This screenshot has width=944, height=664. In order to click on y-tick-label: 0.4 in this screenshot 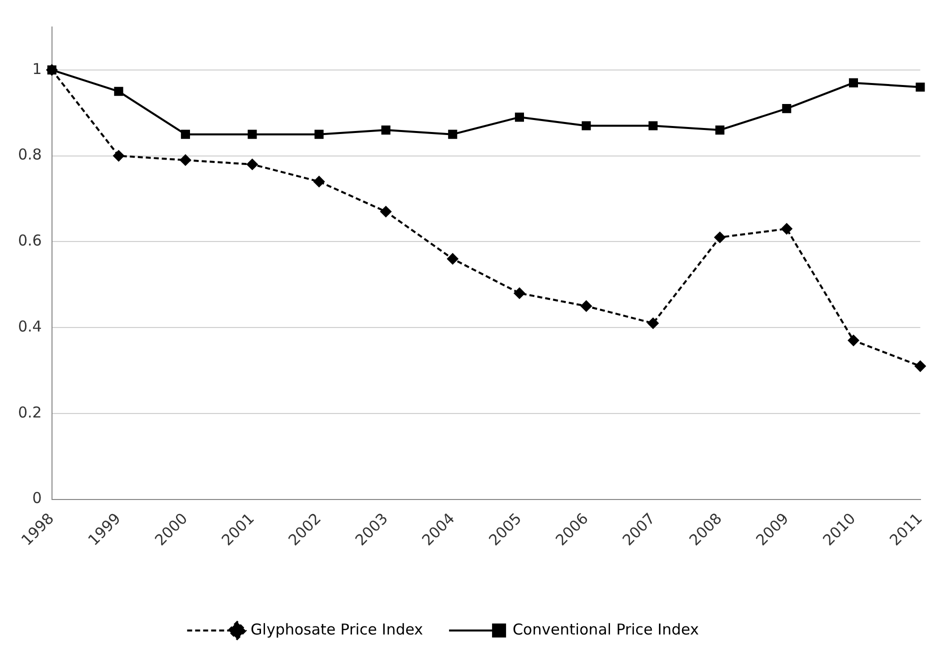, I will do `click(30, 326)`.